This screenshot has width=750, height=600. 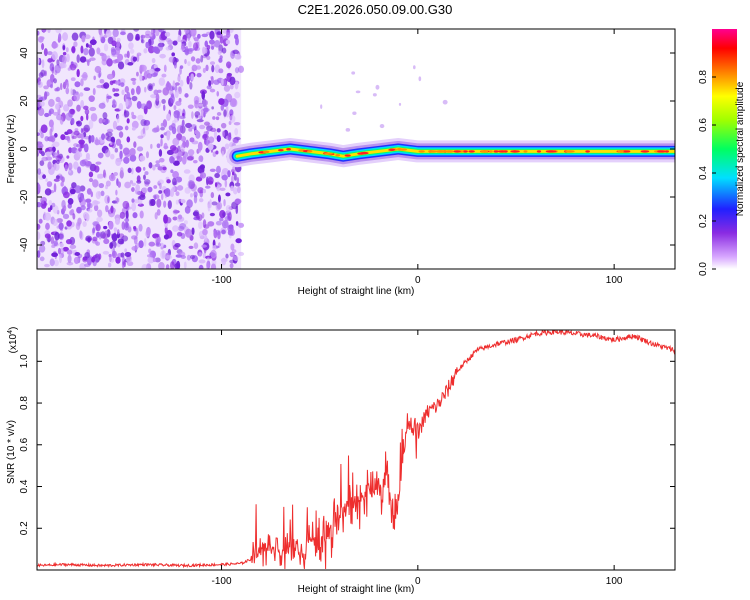 I want to click on y-tick-label: 0.4, so click(x=24, y=486).